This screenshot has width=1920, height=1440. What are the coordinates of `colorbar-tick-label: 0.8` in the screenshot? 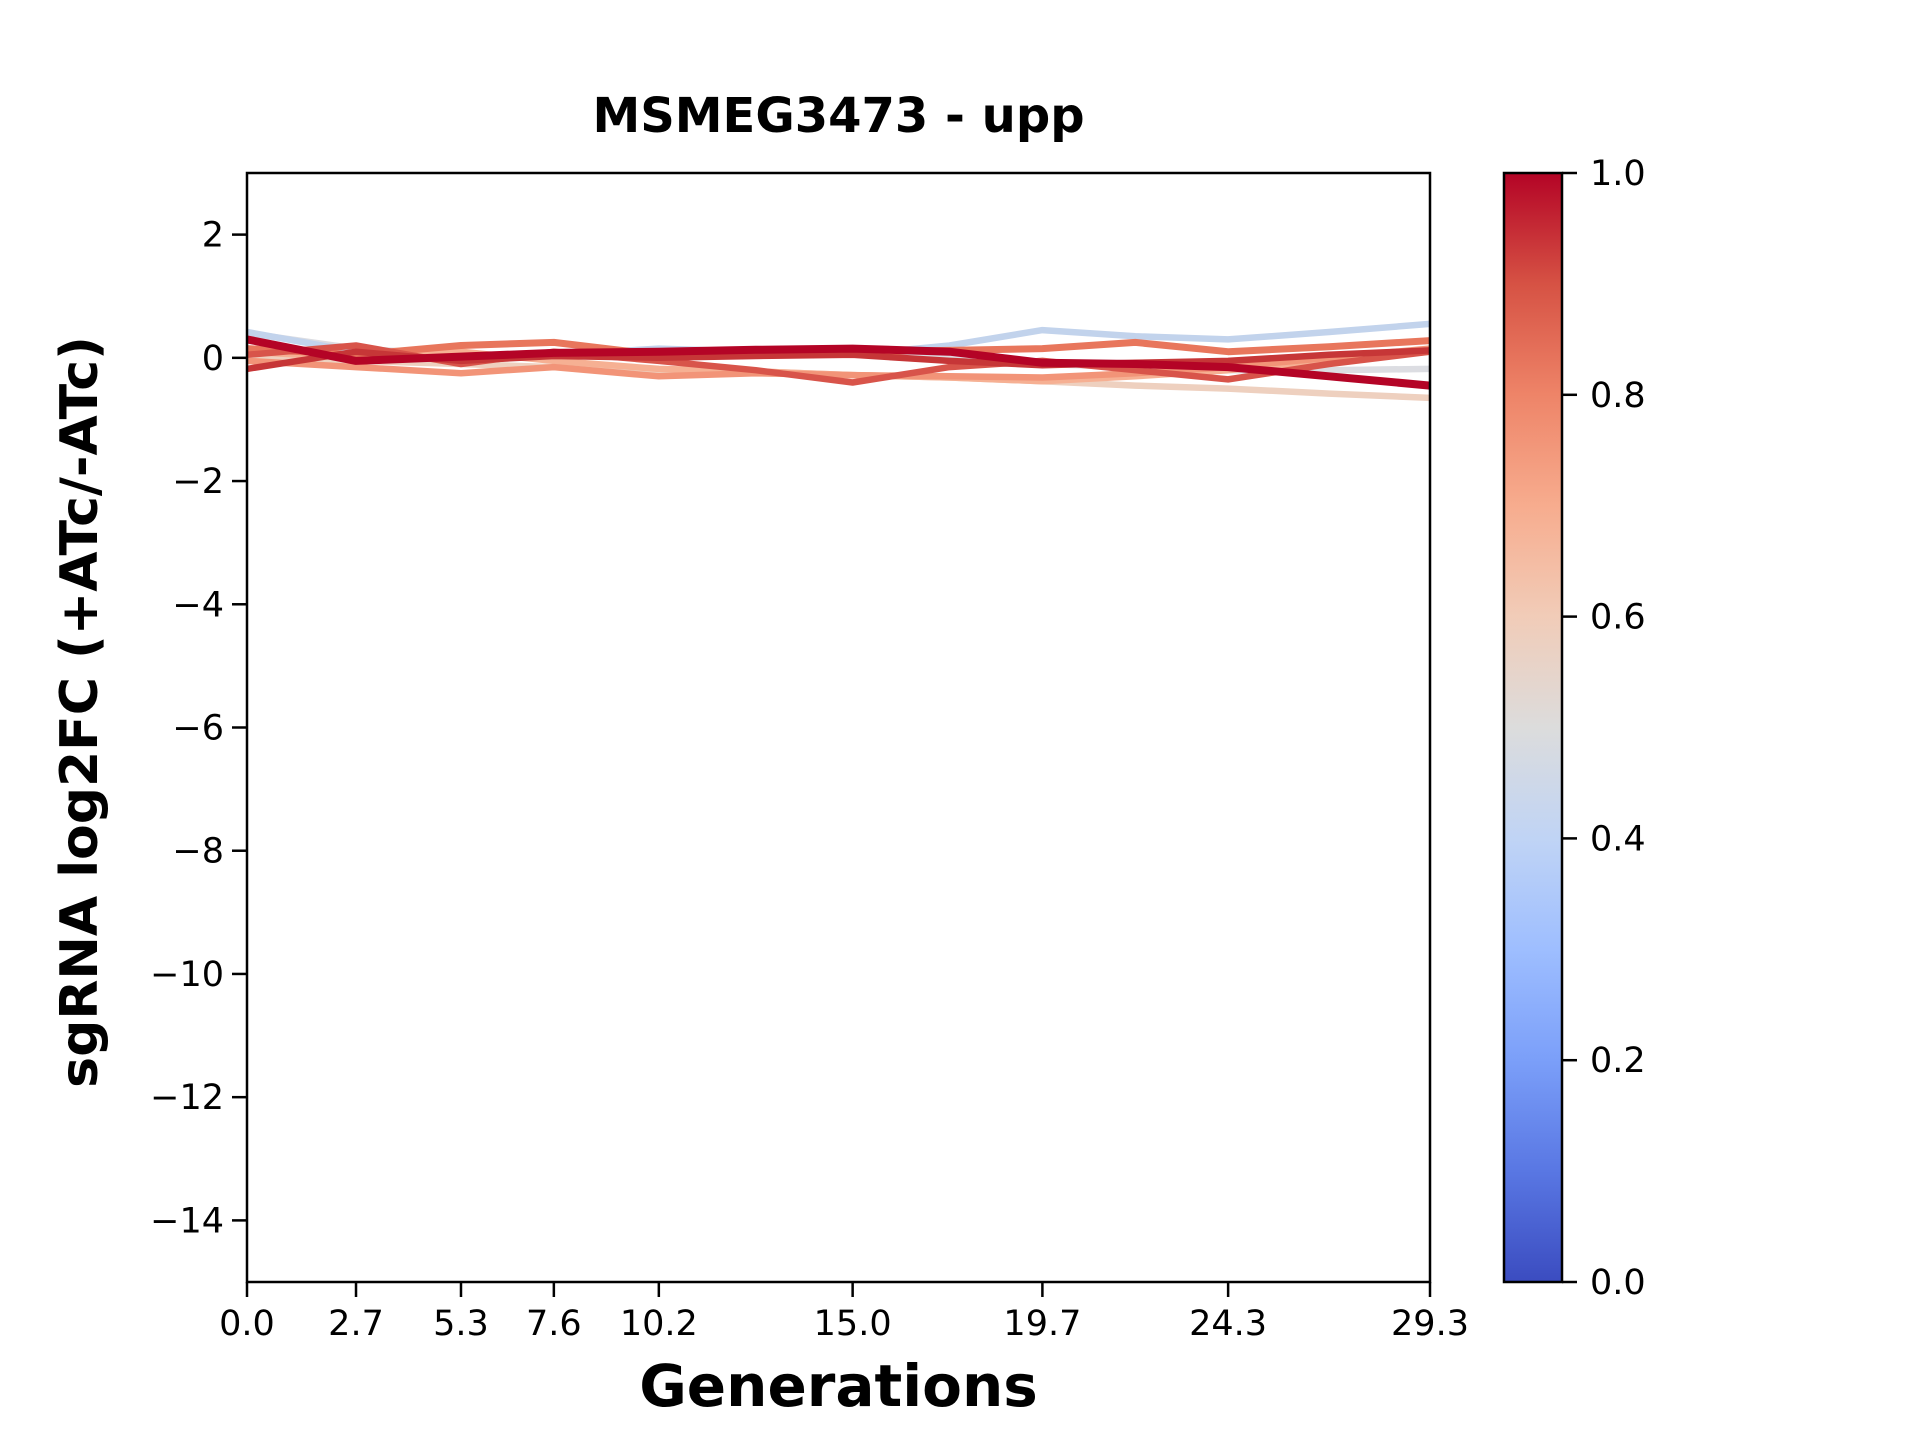 It's located at (1618, 396).